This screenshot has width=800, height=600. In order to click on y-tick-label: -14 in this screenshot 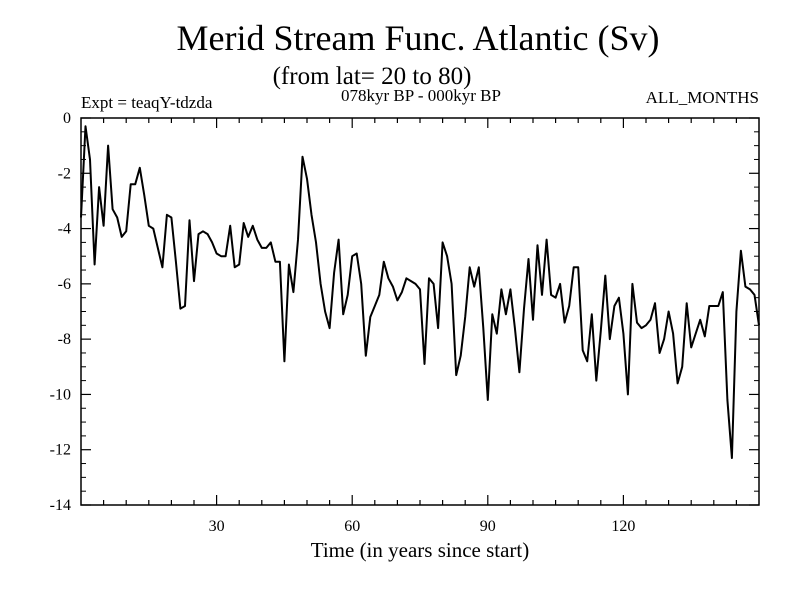, I will do `click(60, 505)`.